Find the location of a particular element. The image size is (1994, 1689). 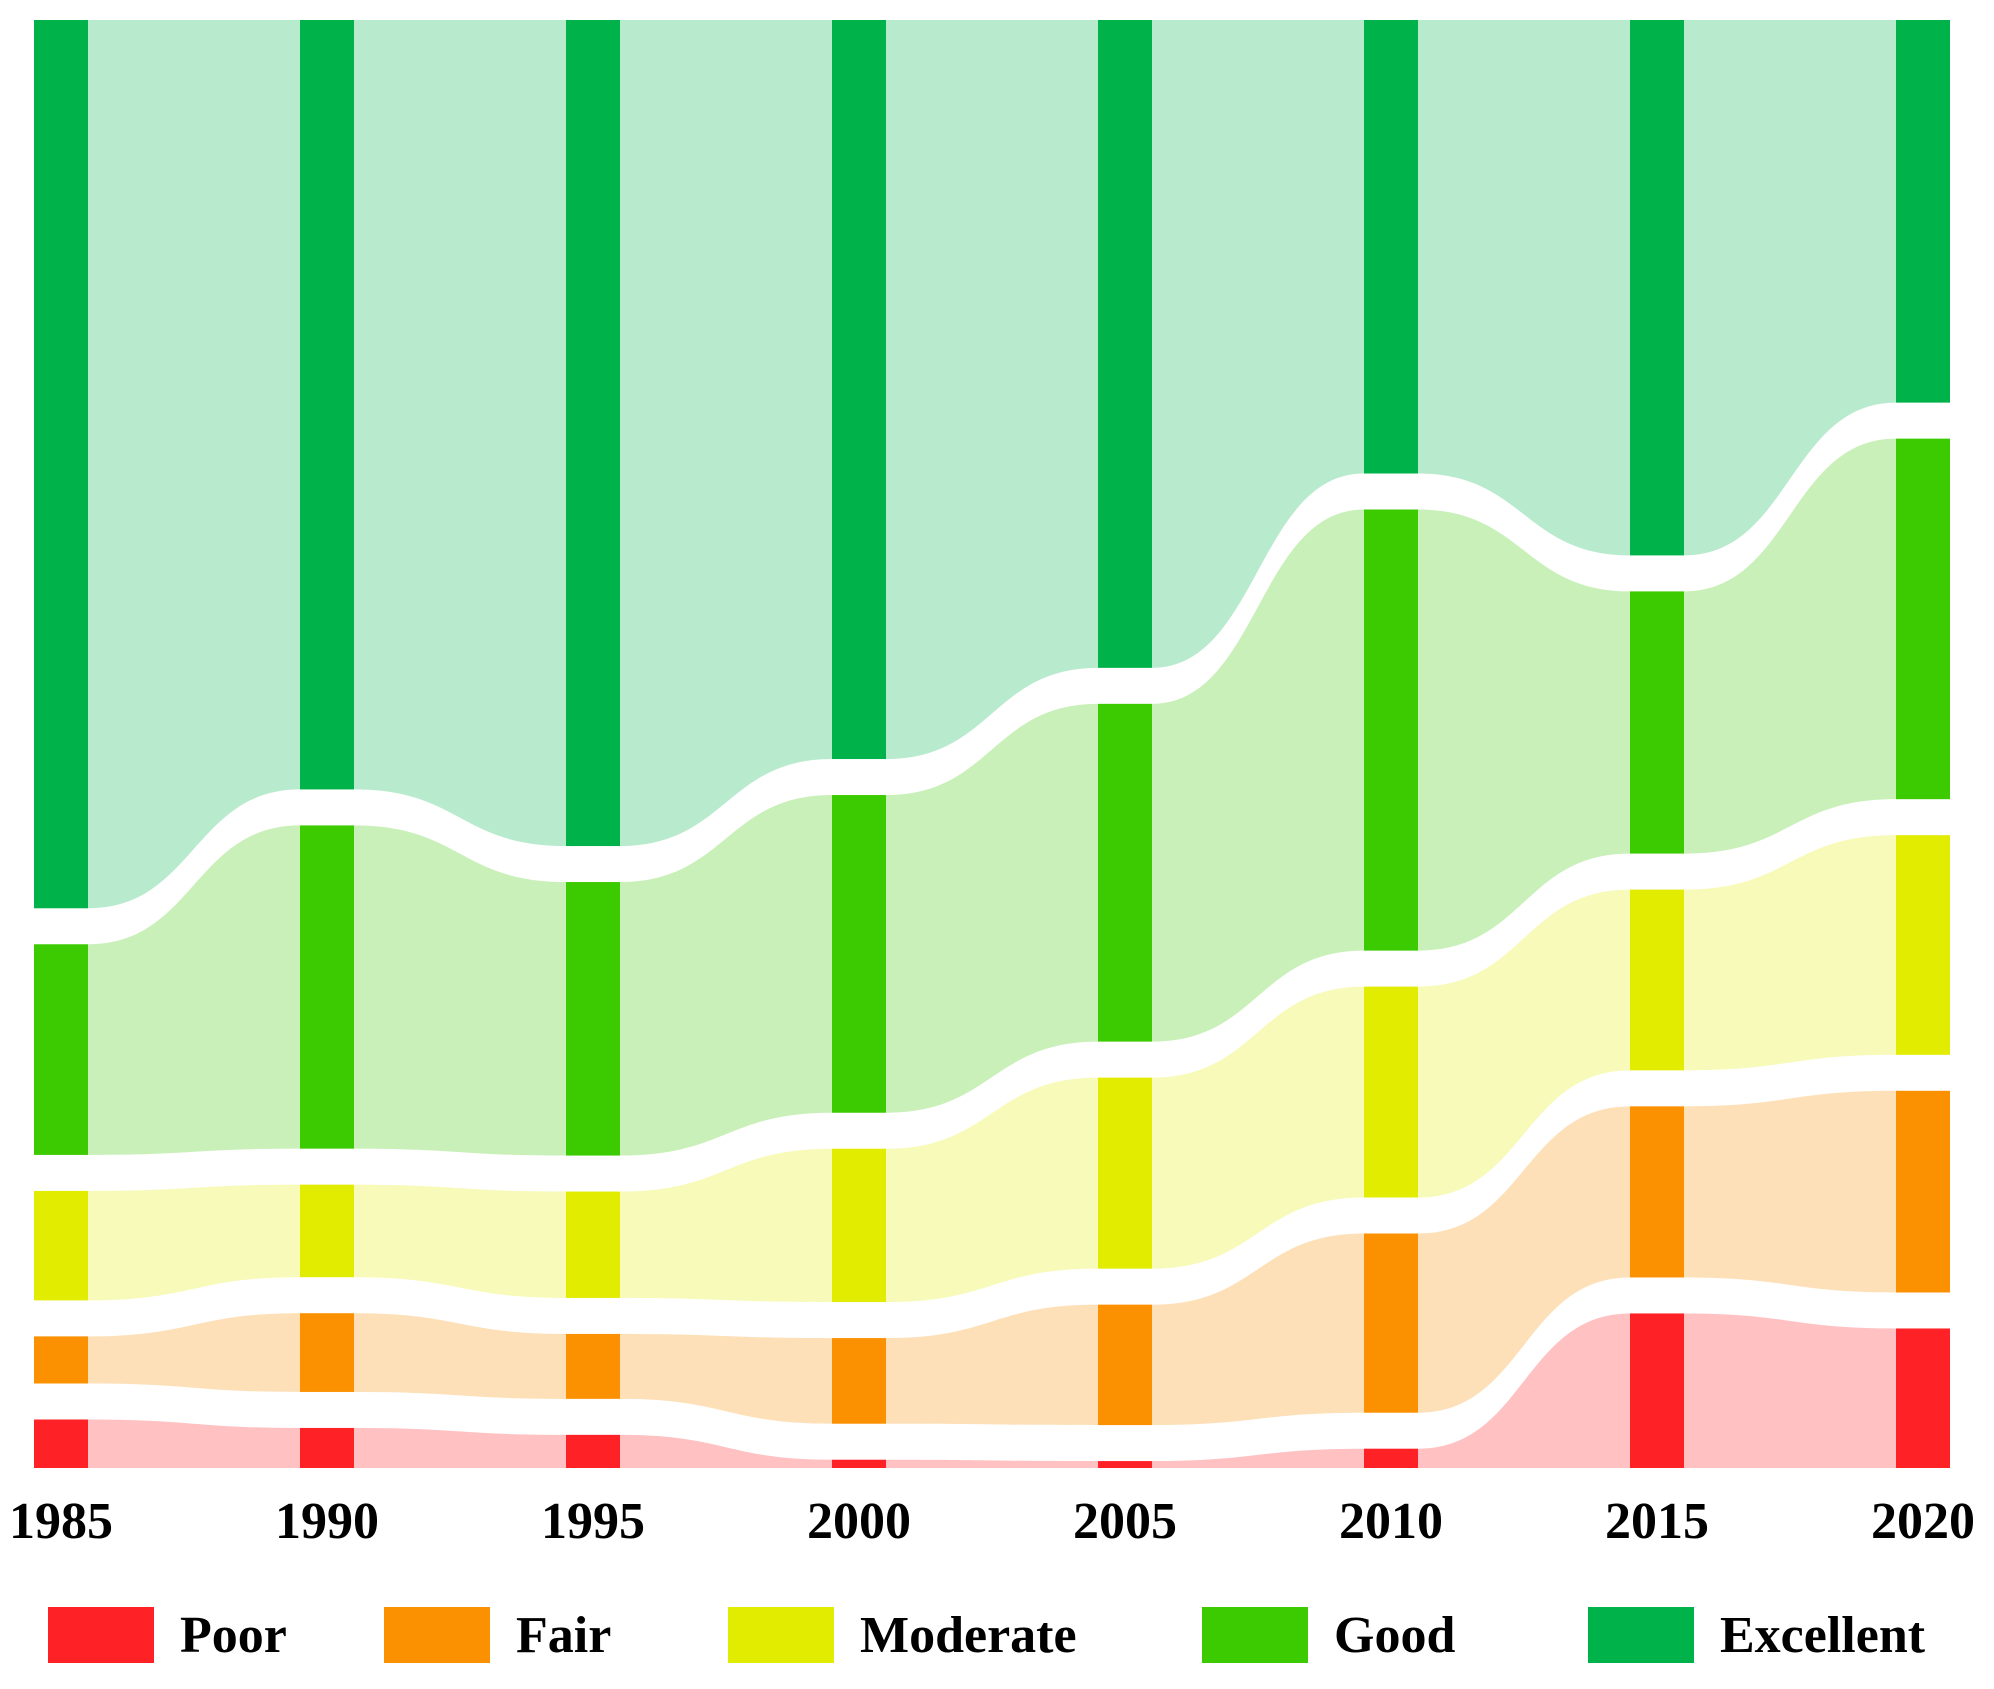

bar-fair-2015 is located at coordinates (1657, 1192).